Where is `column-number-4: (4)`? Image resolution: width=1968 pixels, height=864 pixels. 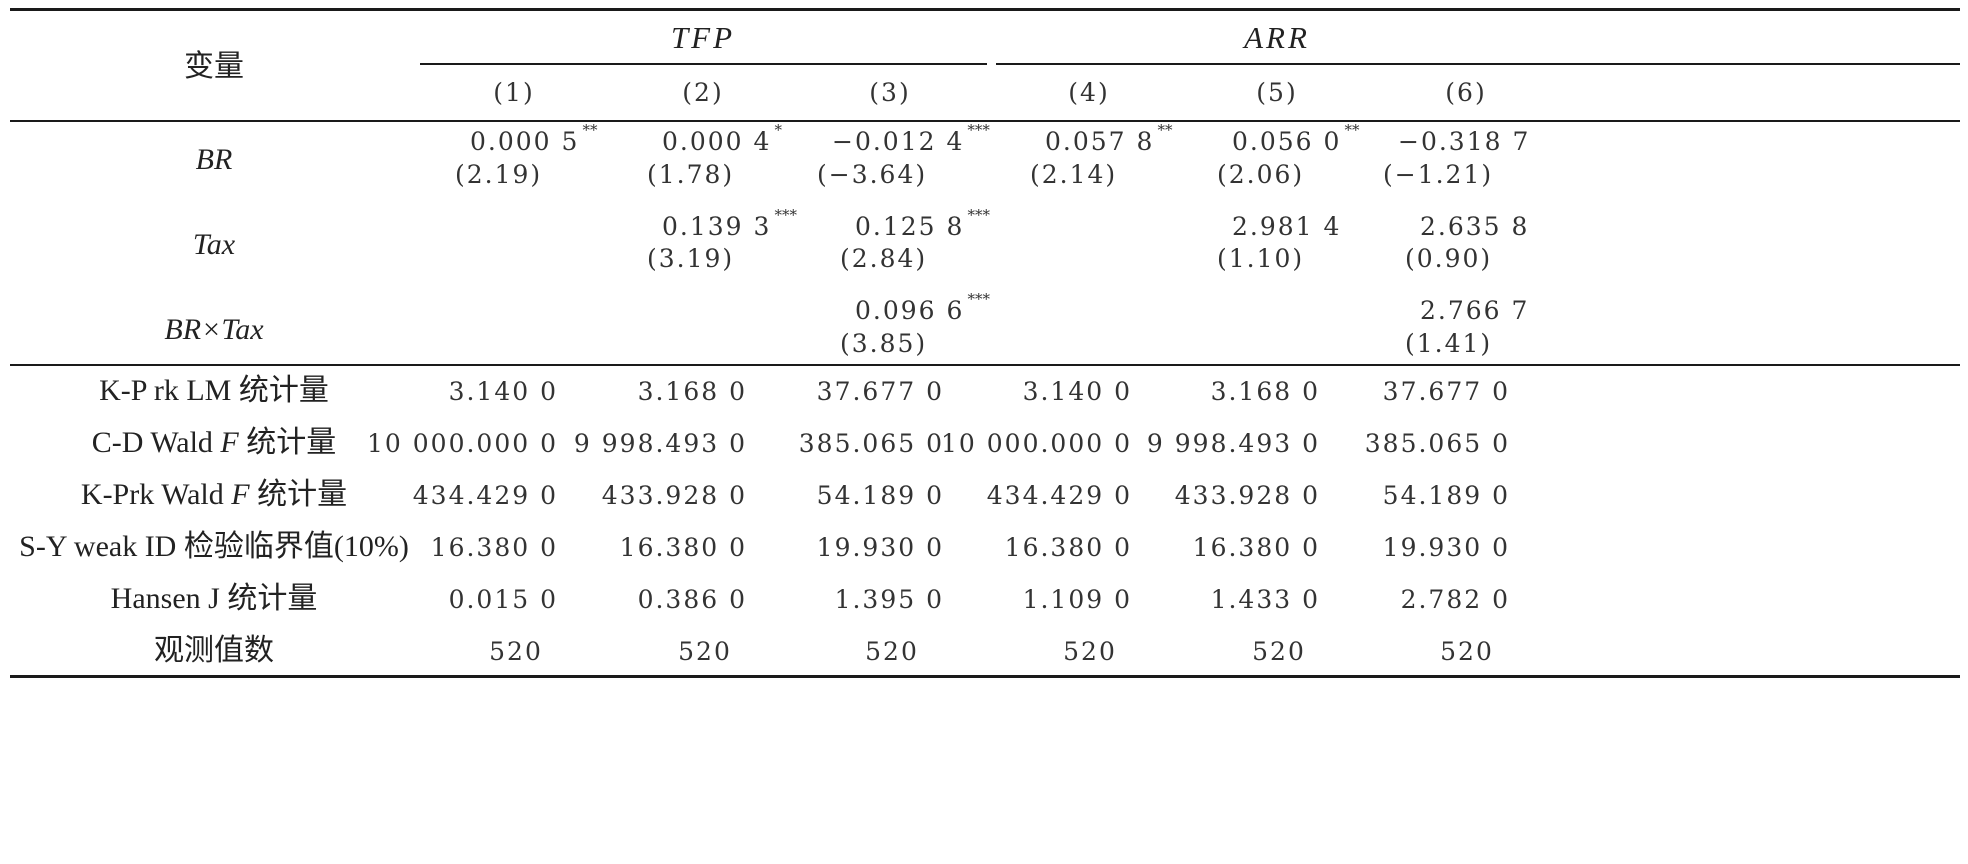 column-number-4: (4) is located at coordinates (1089, 92).